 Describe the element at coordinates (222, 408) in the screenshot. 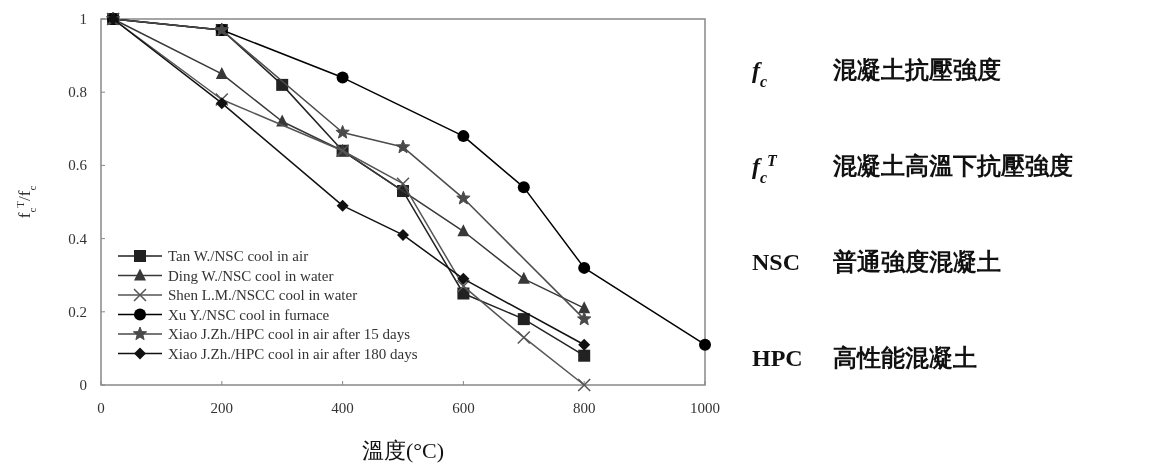

I see `x-tick-label: 200` at that location.